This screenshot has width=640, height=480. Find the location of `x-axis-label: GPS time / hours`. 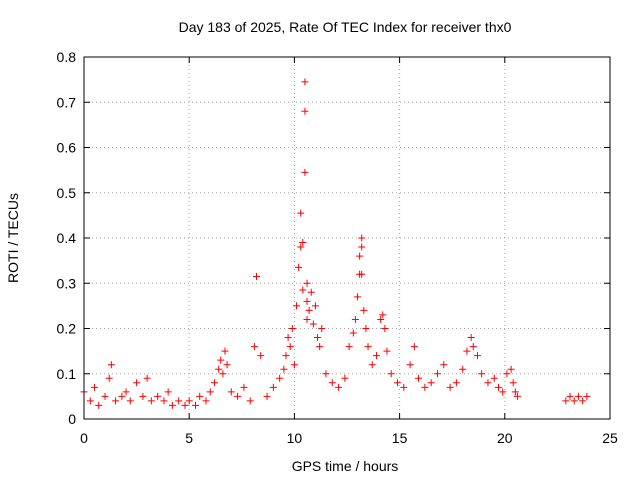

x-axis-label: GPS time / hours is located at coordinates (345, 466).